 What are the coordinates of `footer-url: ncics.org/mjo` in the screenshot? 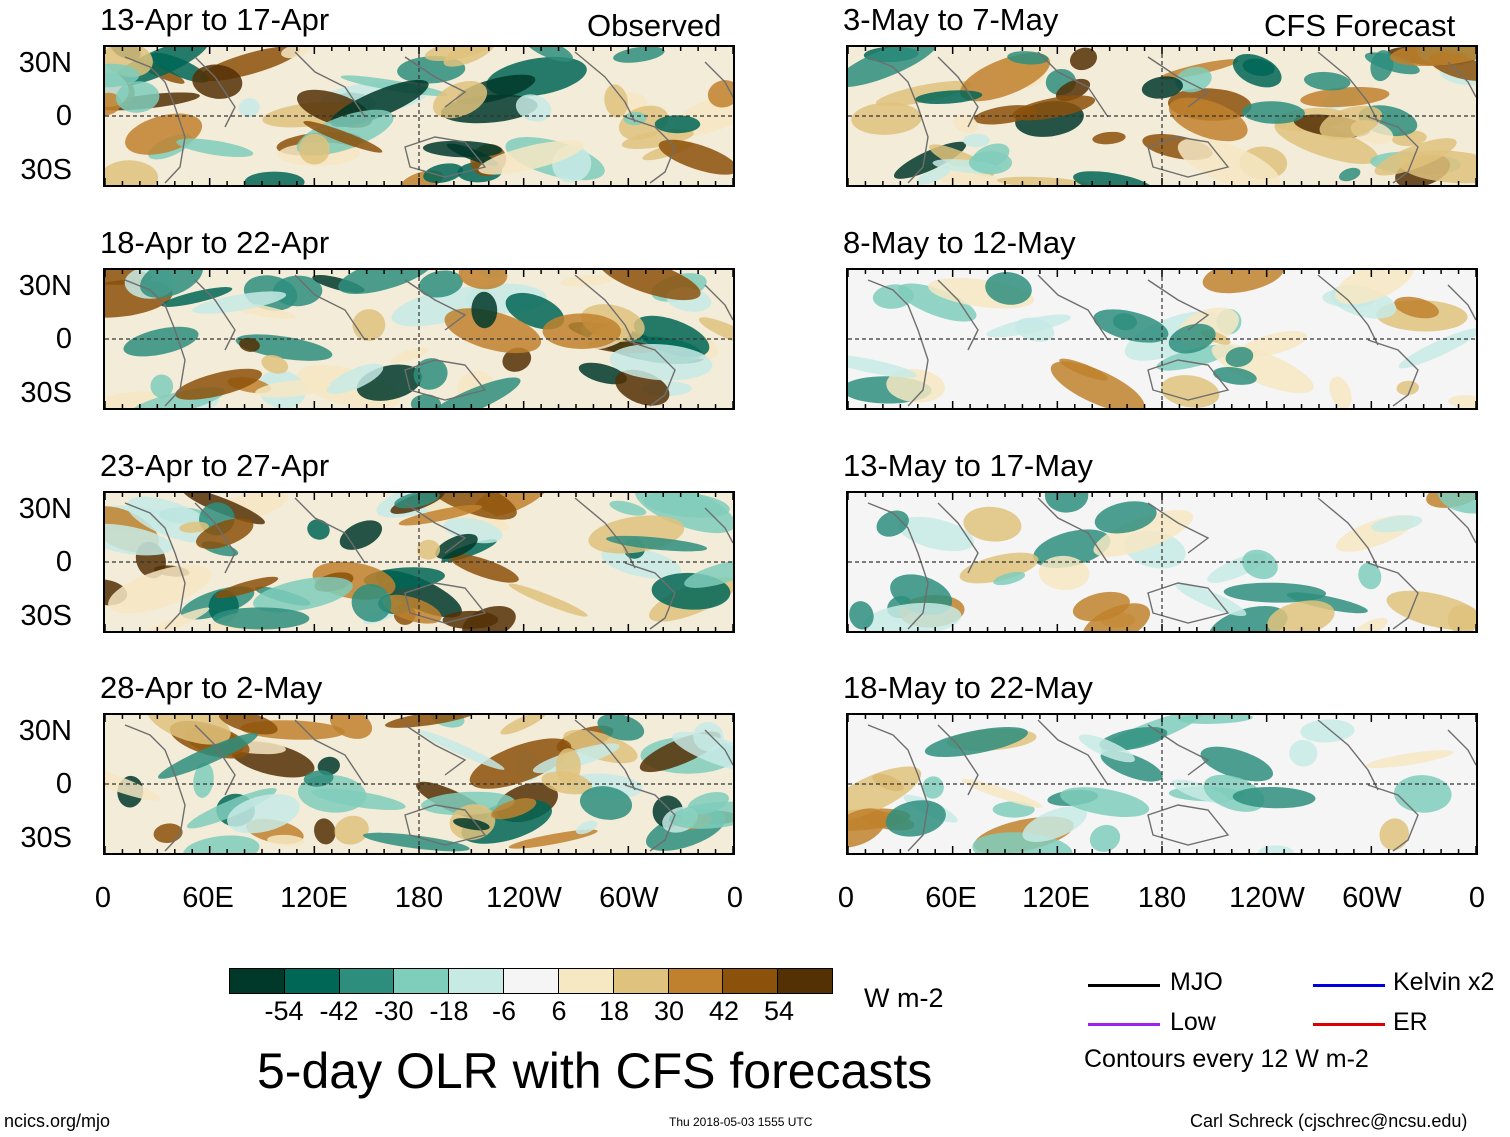 It's located at (57, 1121).